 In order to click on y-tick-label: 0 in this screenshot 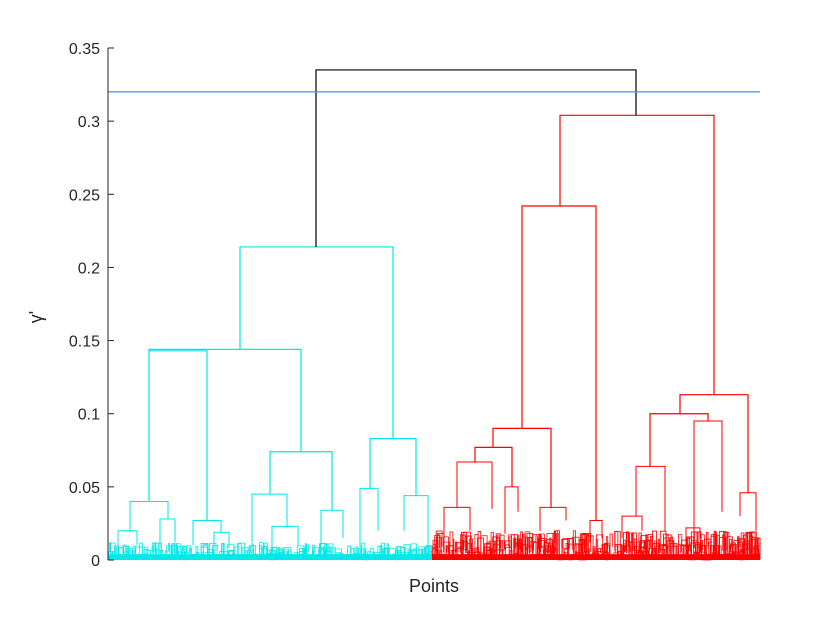, I will do `click(95, 561)`.